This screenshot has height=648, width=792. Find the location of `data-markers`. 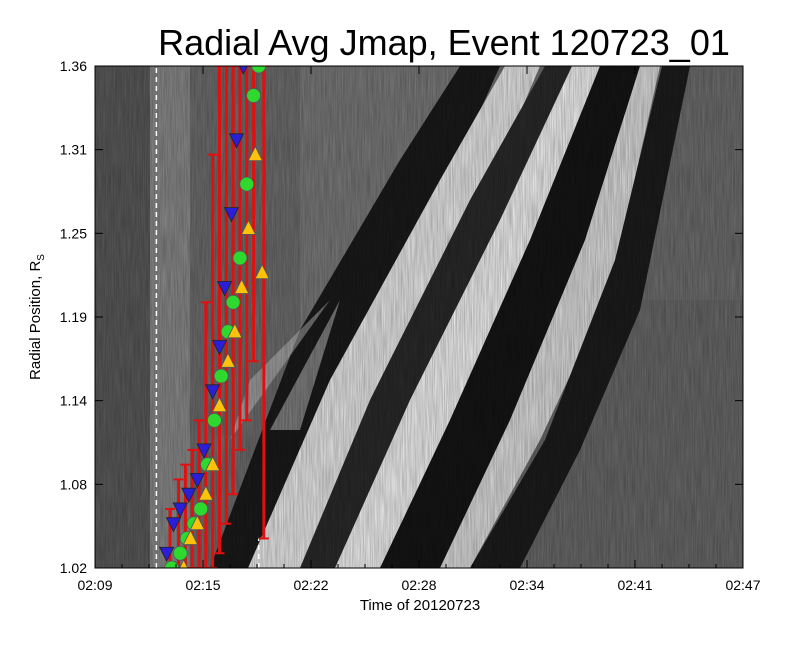

data-markers is located at coordinates (214, 317).